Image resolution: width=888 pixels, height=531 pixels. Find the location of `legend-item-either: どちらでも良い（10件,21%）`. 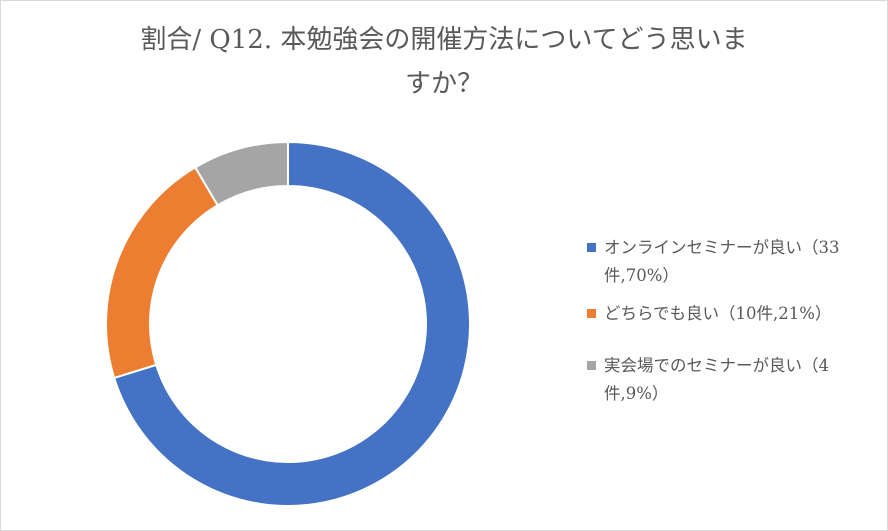

legend-item-either: どちらでも良い（10件,21%） is located at coordinates (729, 314).